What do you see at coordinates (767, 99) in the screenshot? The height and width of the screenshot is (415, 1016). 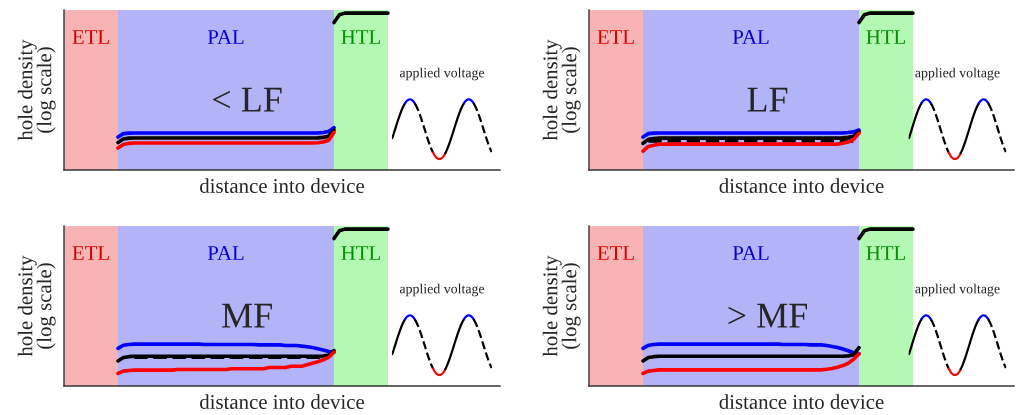 I see `annotation: LF` at bounding box center [767, 99].